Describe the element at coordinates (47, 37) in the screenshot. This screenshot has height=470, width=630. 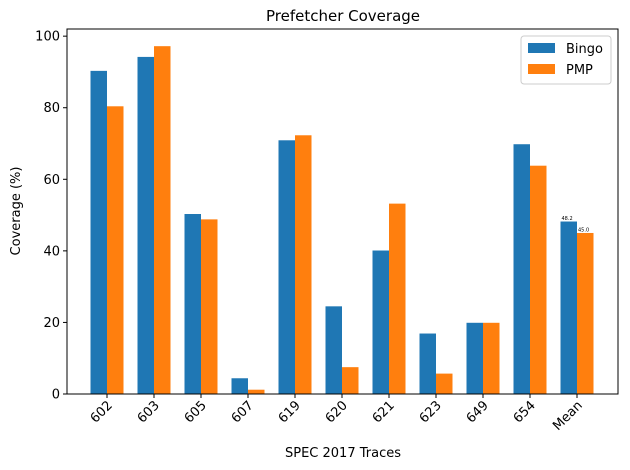
I see `y-tick-label: 100` at that location.